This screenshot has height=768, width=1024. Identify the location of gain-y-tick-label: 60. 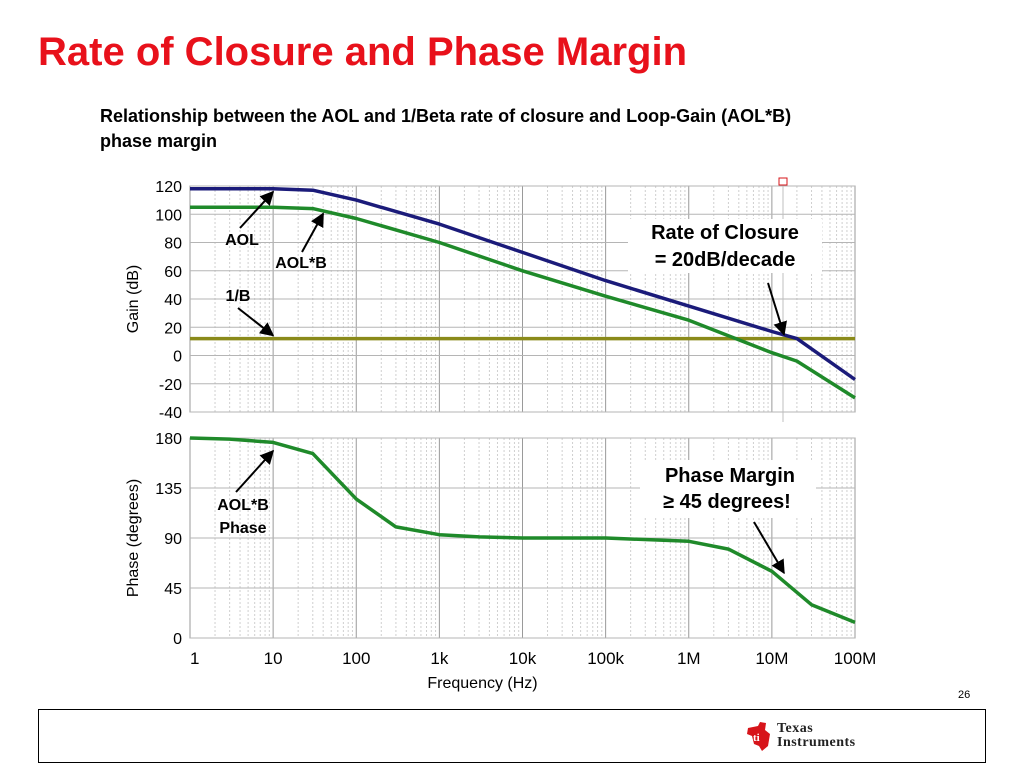
(173, 272).